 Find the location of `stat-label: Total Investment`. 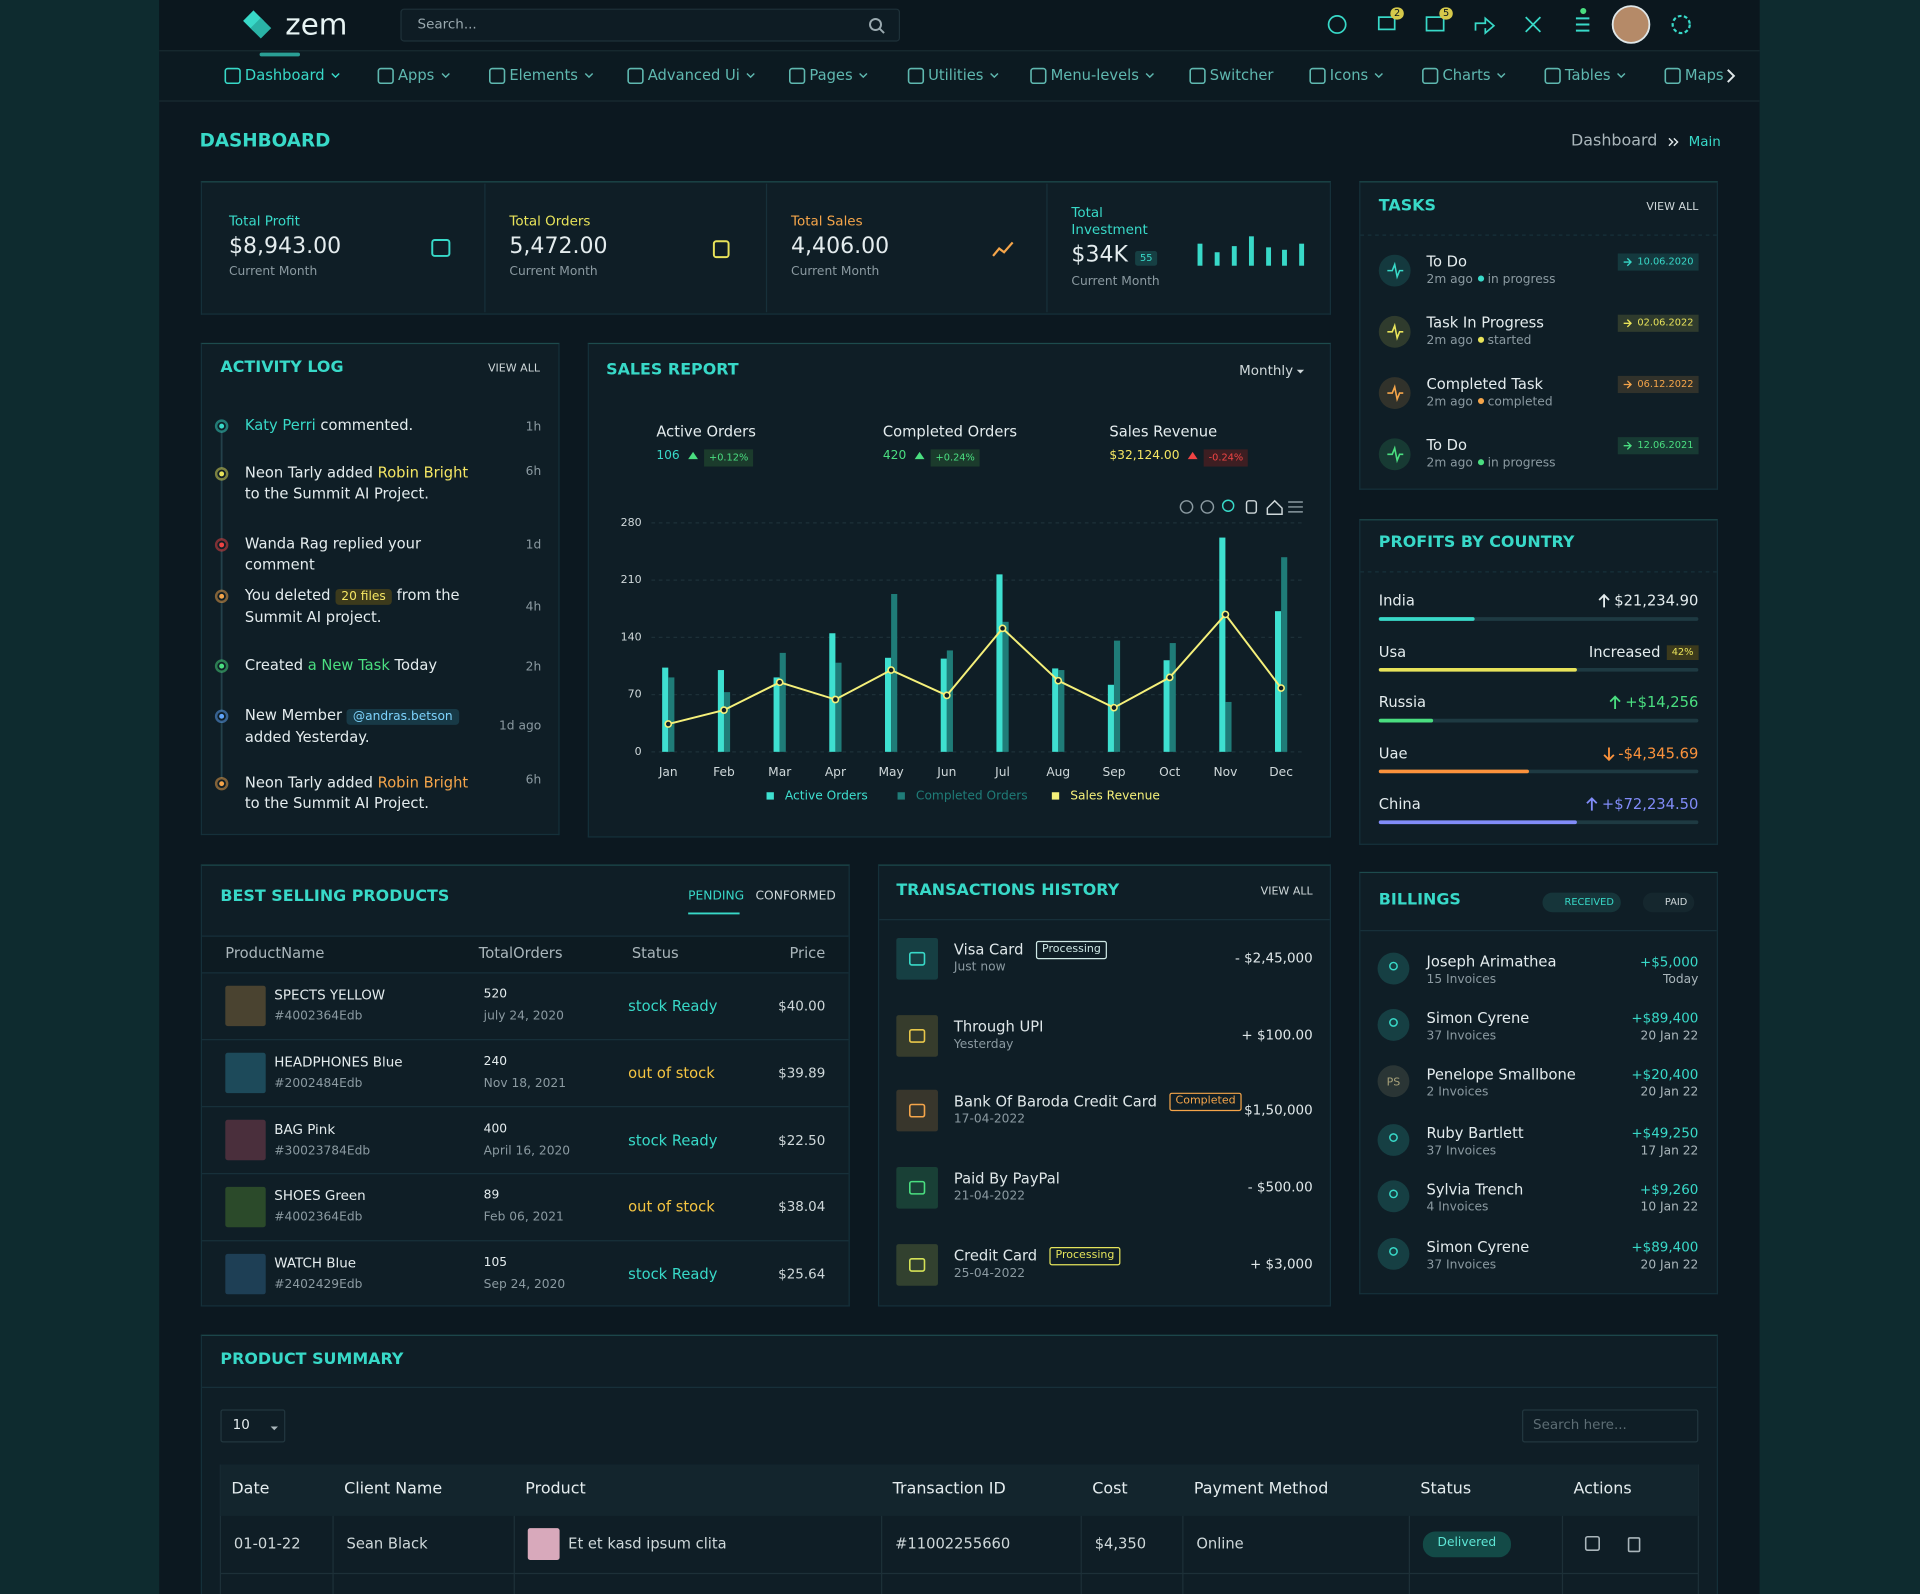

stat-label: Total Investment is located at coordinates (1109, 221).